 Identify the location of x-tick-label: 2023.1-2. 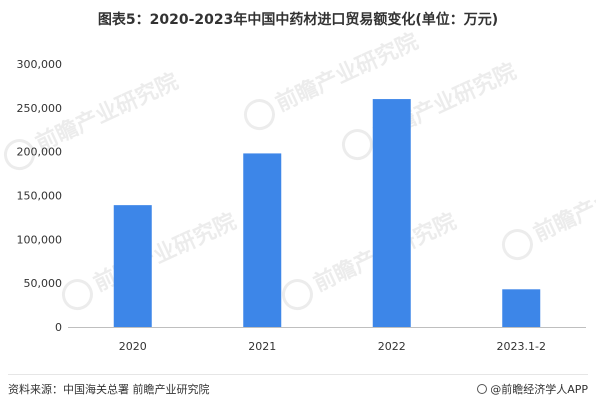
(521, 346).